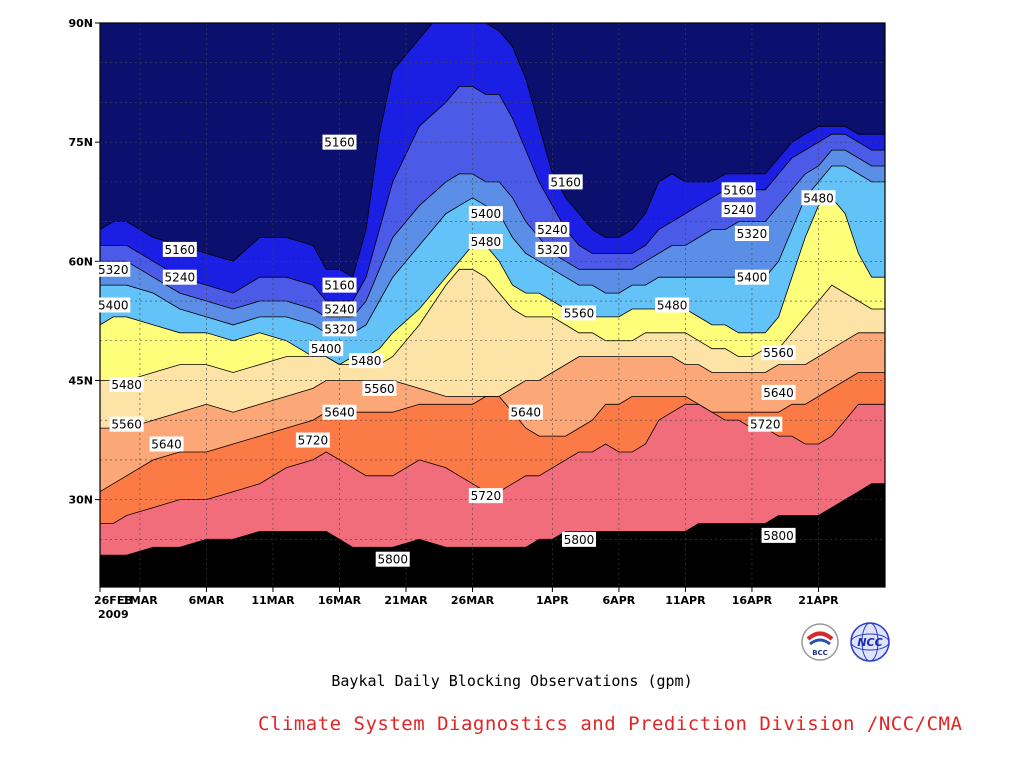  I want to click on x-tick-label: 1APR, so click(552, 600).